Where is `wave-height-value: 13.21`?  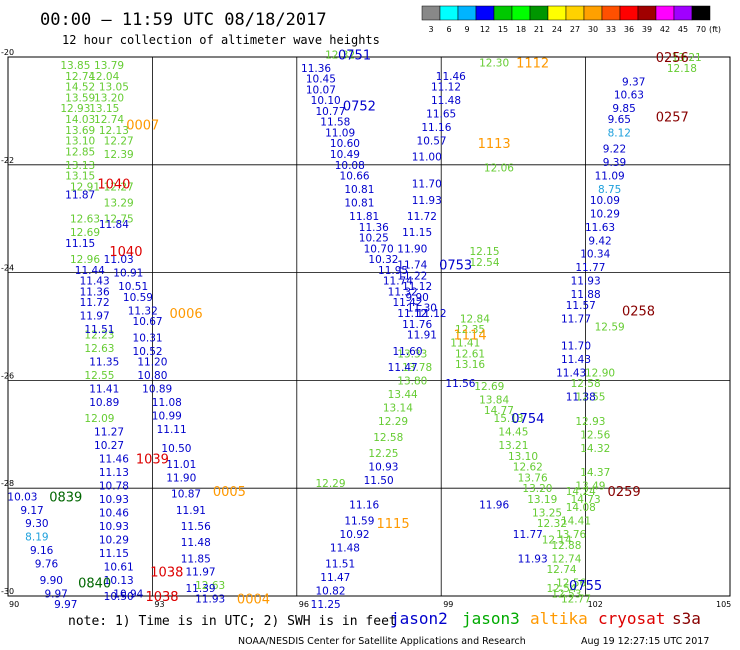 wave-height-value: 13.21 is located at coordinates (513, 446).